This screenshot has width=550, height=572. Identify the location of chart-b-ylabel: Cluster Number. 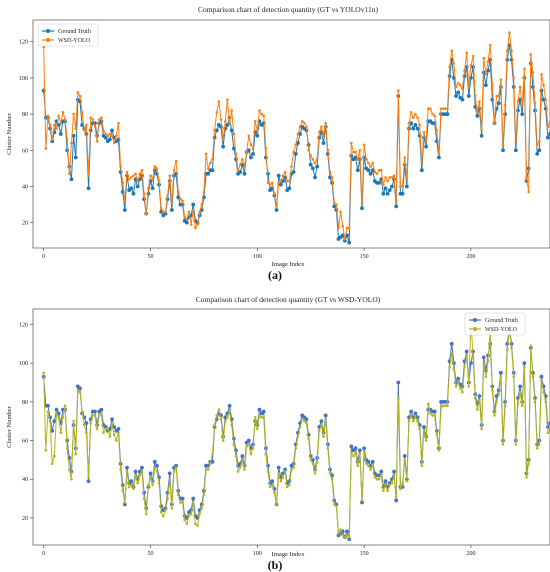
(9, 426).